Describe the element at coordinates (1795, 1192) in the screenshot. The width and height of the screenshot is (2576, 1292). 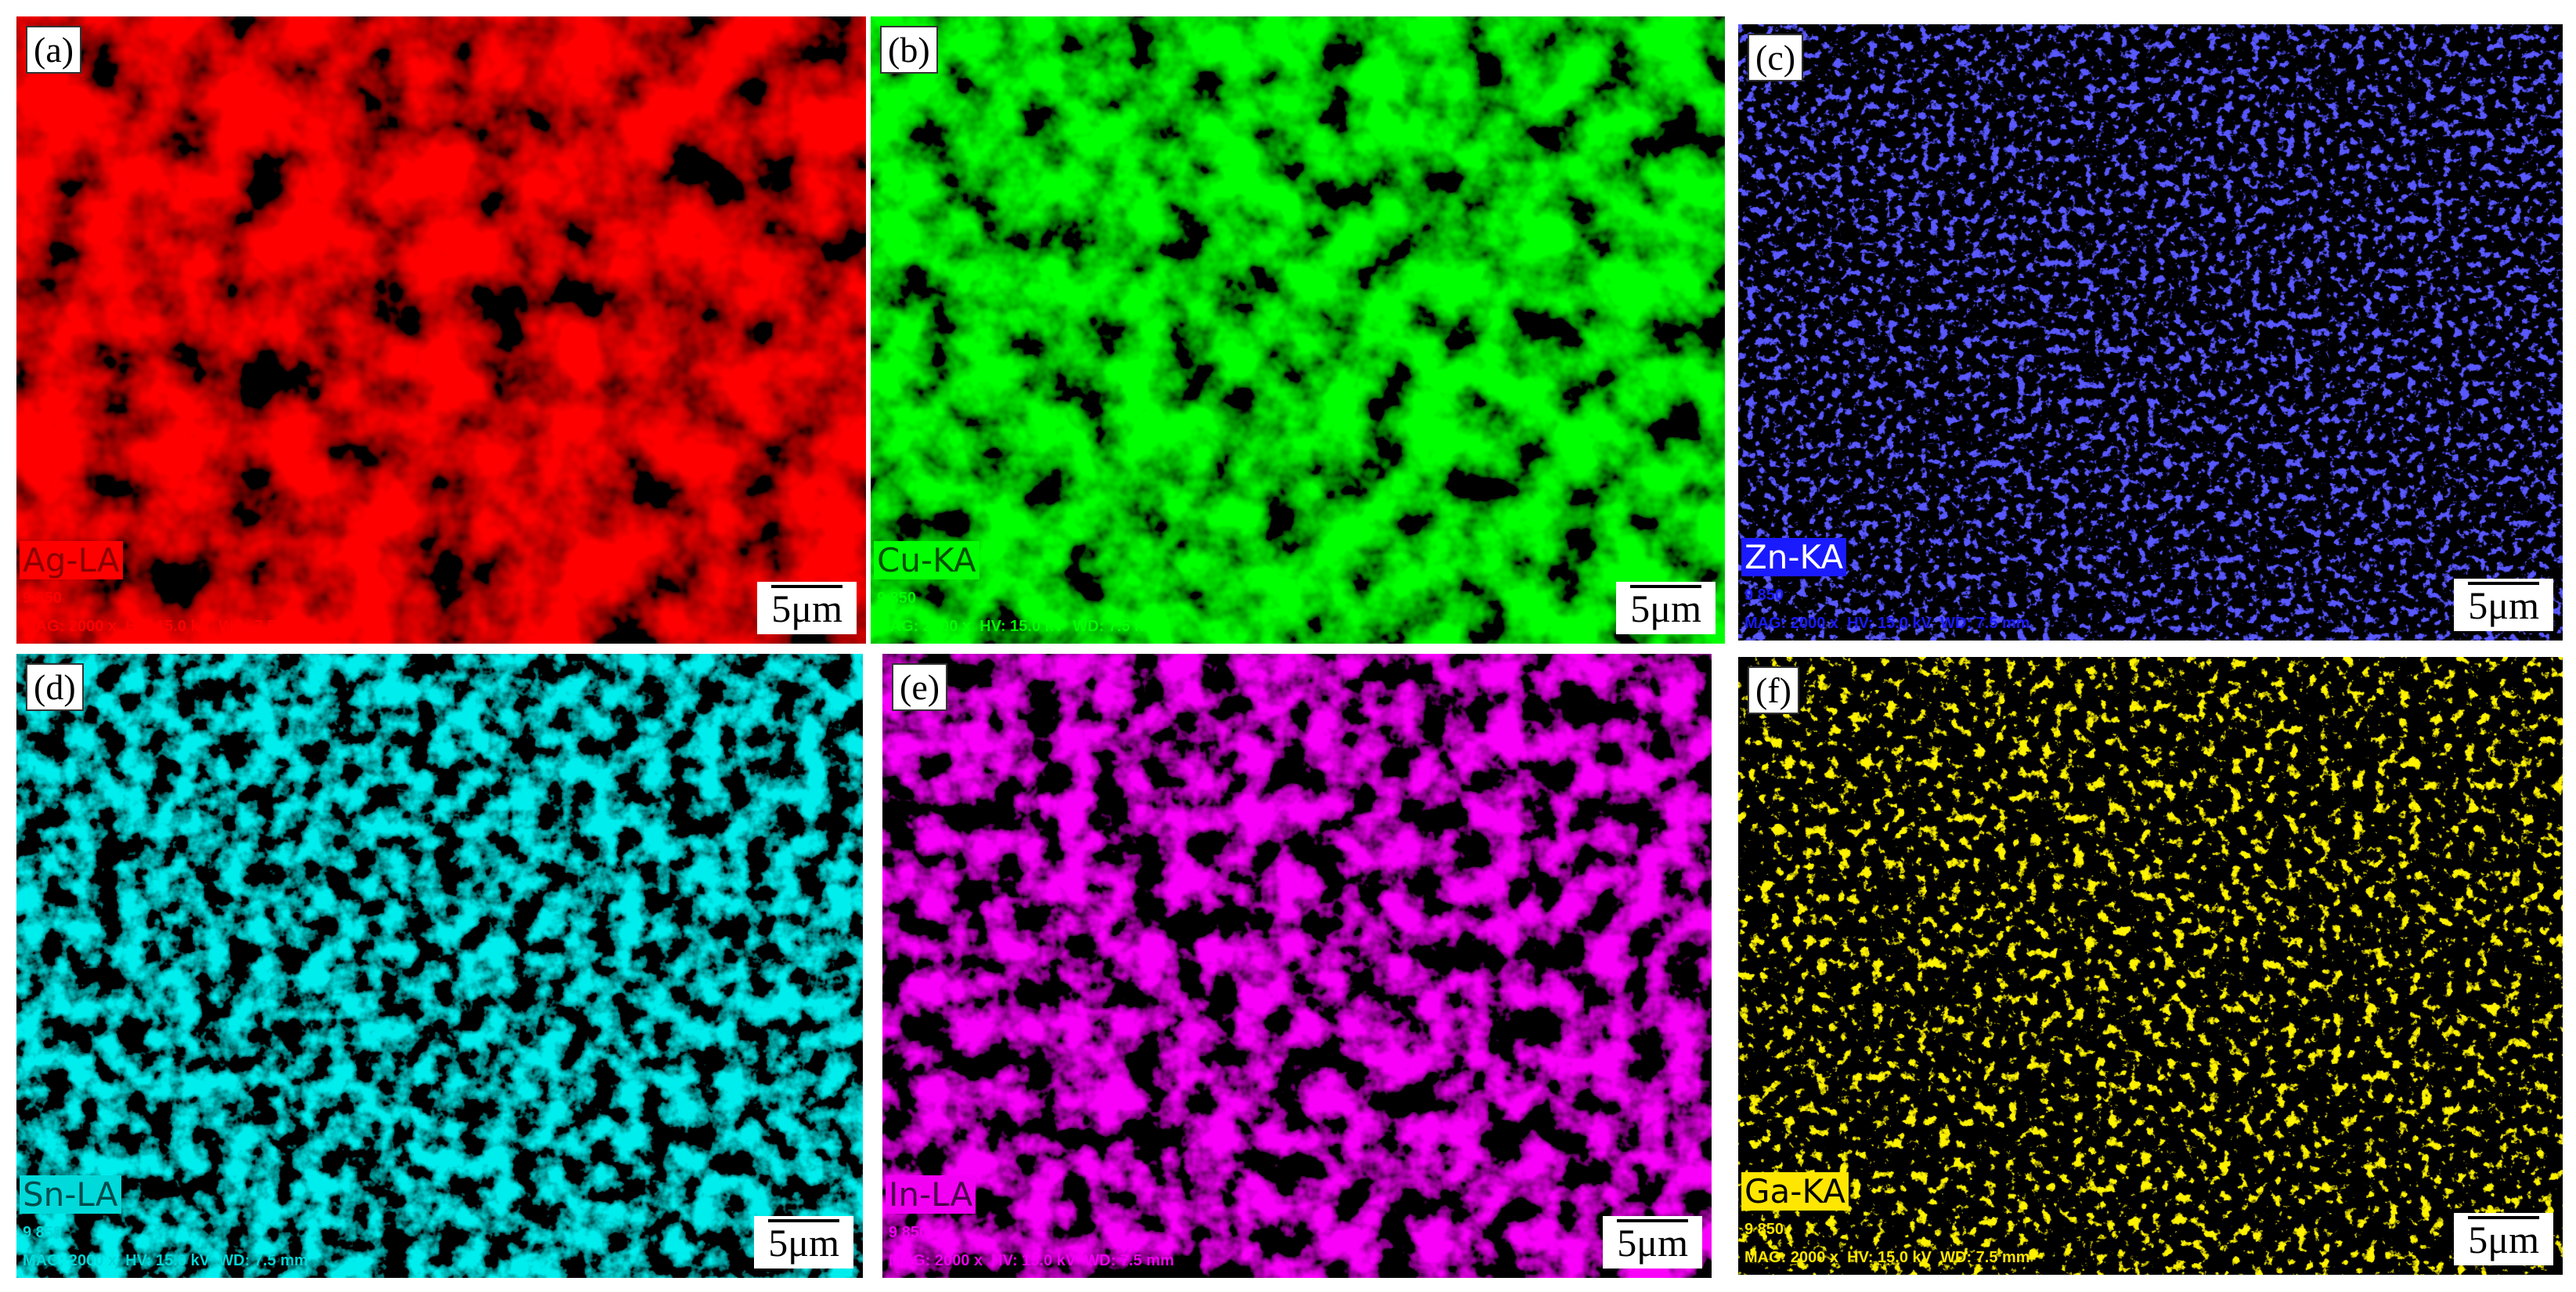
I see `element-label: Ga-KA` at that location.